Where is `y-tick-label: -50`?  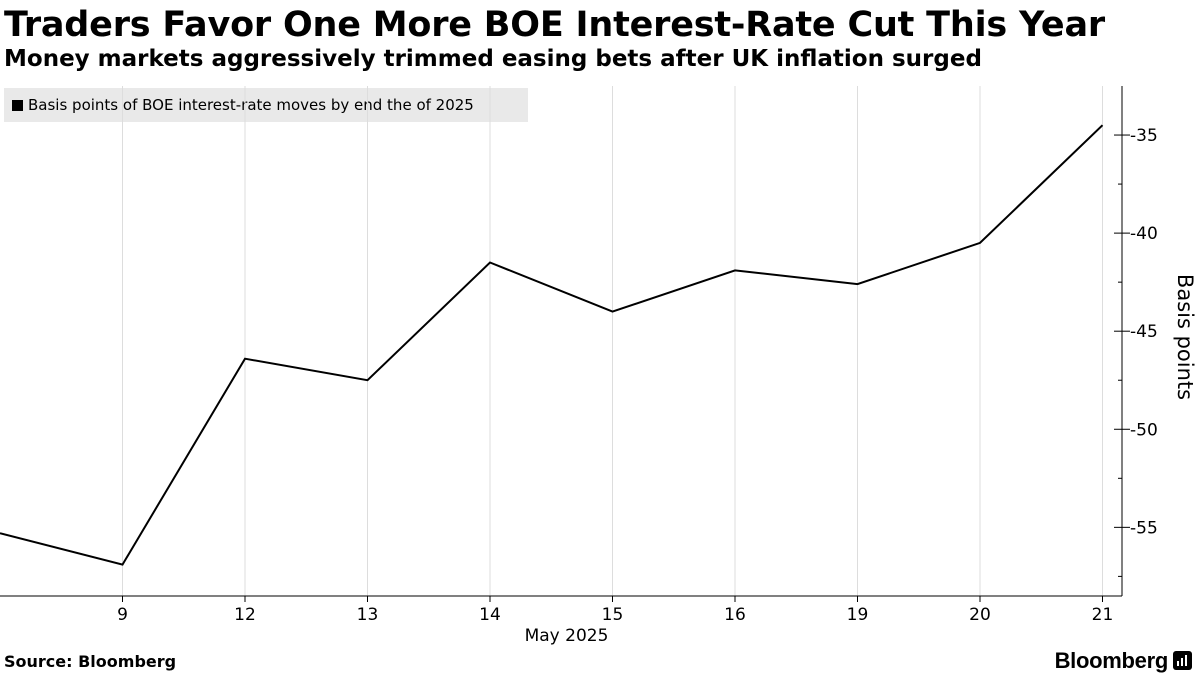 y-tick-label: -50 is located at coordinates (1144, 430).